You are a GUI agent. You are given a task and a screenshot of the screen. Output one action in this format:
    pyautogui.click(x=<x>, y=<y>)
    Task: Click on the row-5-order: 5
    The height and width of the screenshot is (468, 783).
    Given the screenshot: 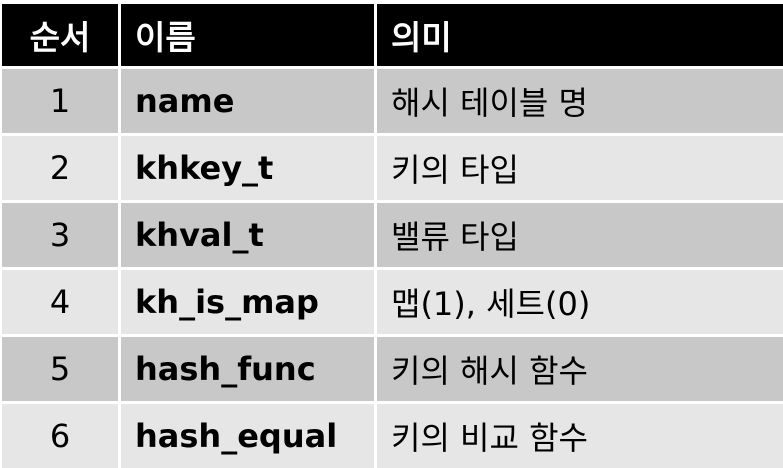 What is the action you would take?
    pyautogui.click(x=60, y=369)
    